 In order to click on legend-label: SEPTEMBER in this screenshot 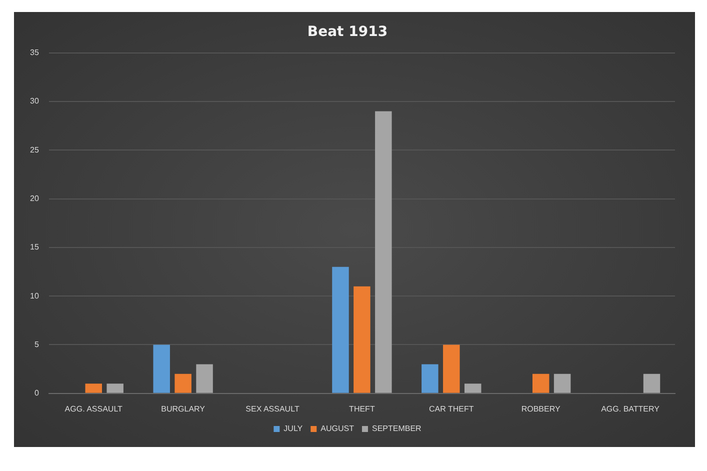, I will do `click(397, 429)`.